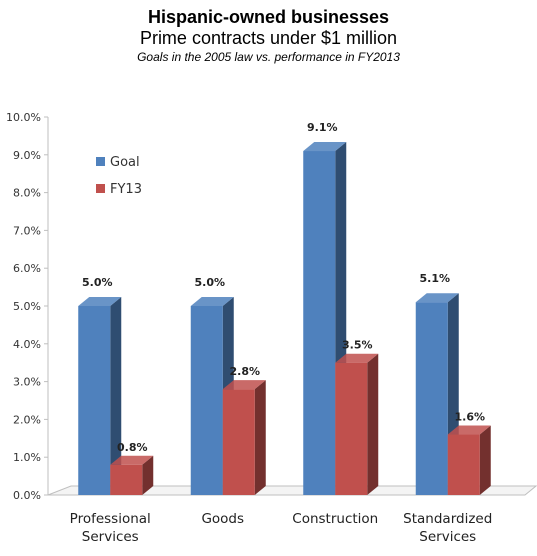  I want to click on data-label: 5.1%, so click(434, 278).